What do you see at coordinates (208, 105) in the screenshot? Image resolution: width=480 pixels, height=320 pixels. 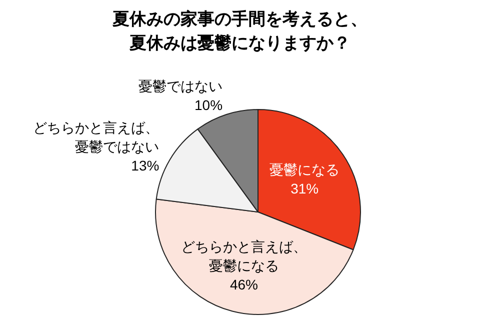 I see `data-label: 10%` at bounding box center [208, 105].